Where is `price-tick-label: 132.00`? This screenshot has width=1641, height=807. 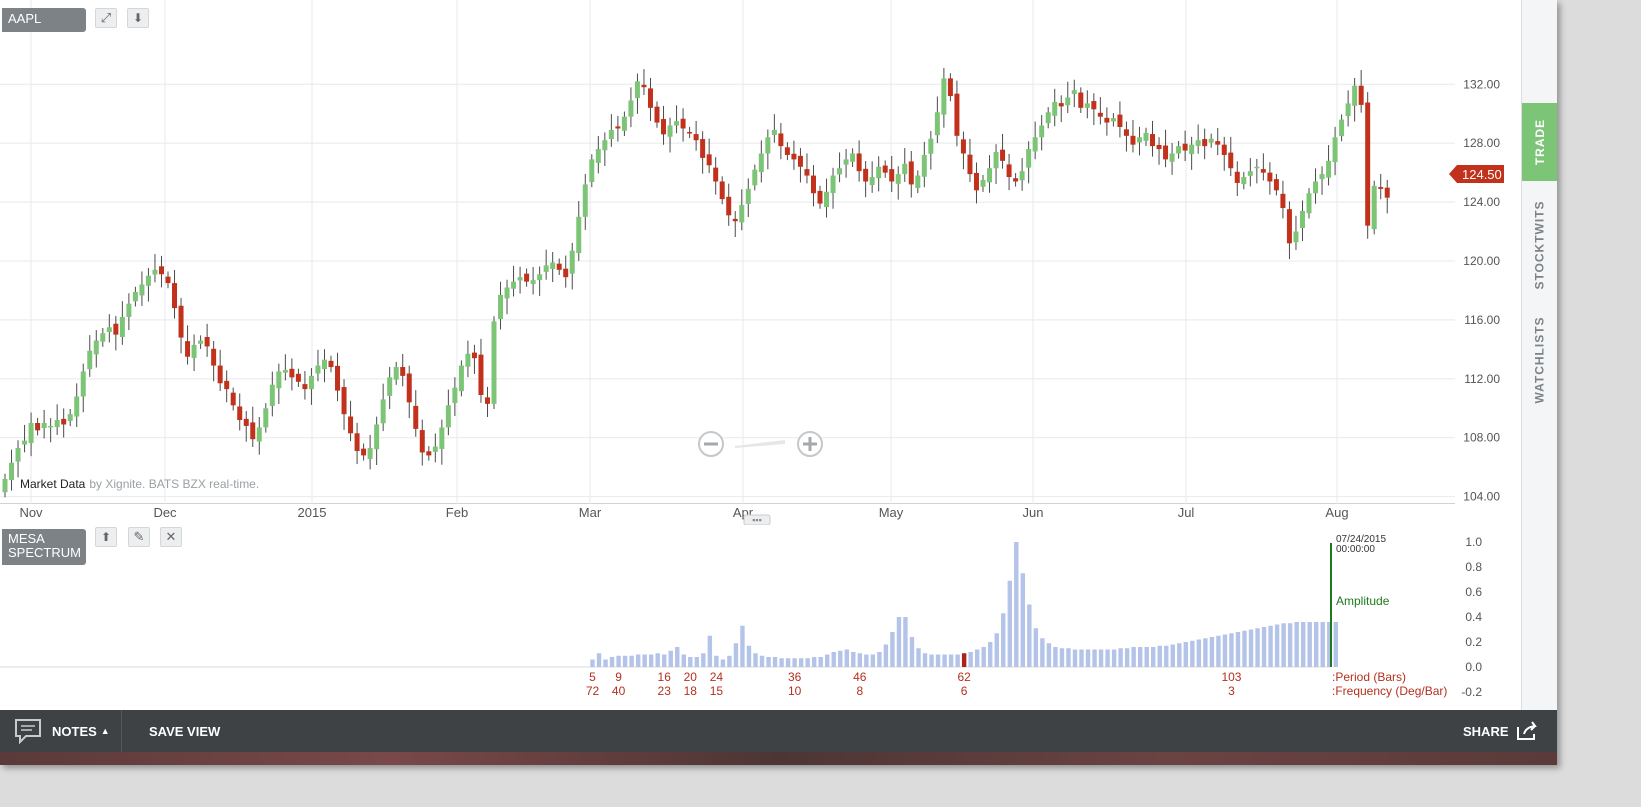 price-tick-label: 132.00 is located at coordinates (1481, 84).